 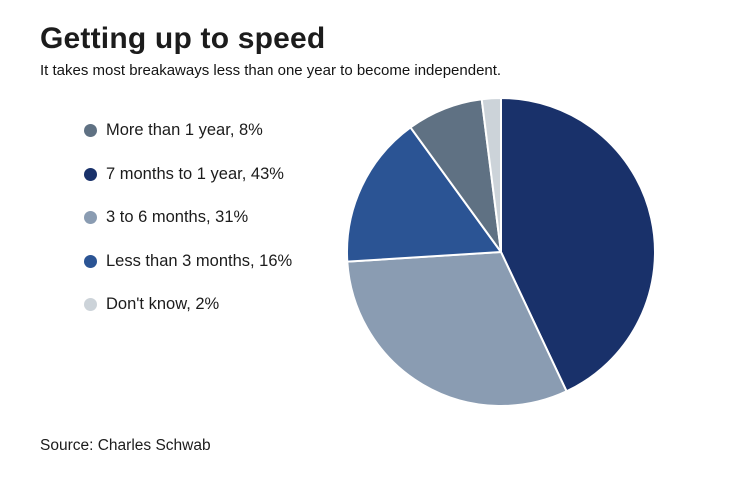 I want to click on legend-item-label: 3 to 6 months, 31%, so click(x=177, y=217).